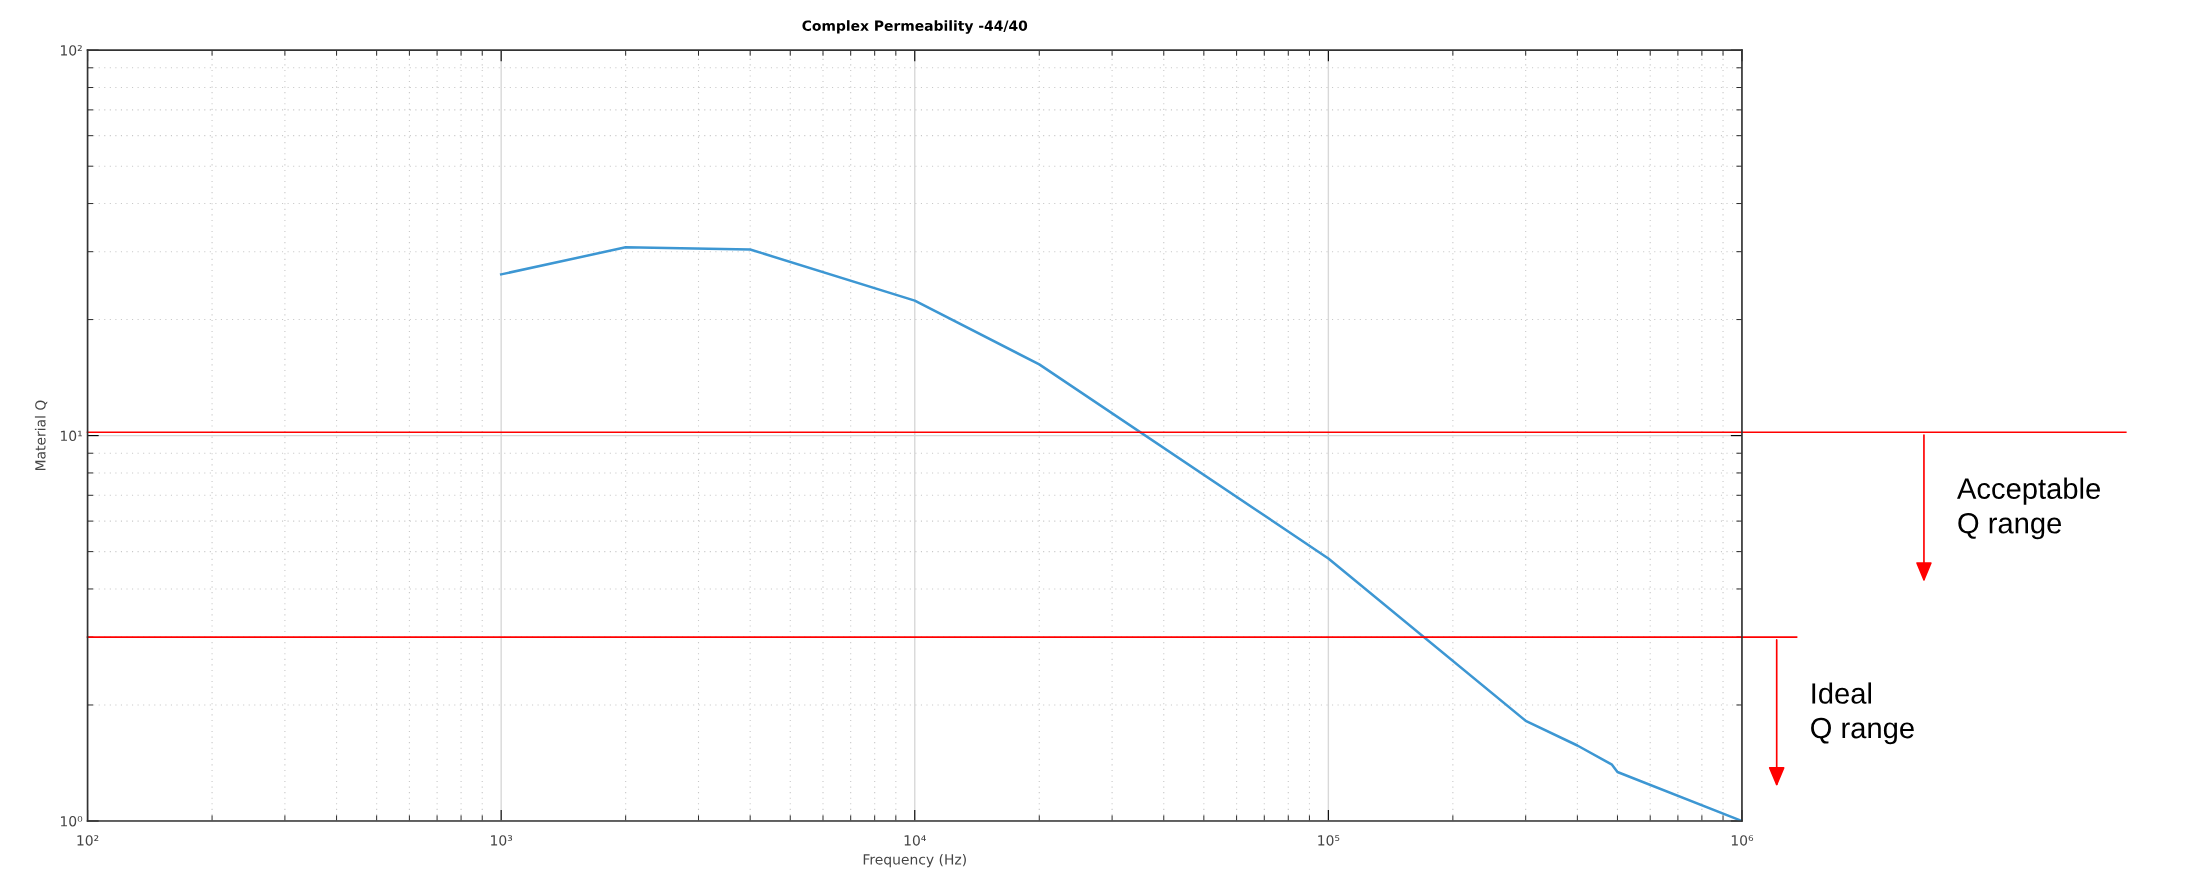 The image size is (2200, 896). I want to click on y-tick-label: 10², so click(71, 50).